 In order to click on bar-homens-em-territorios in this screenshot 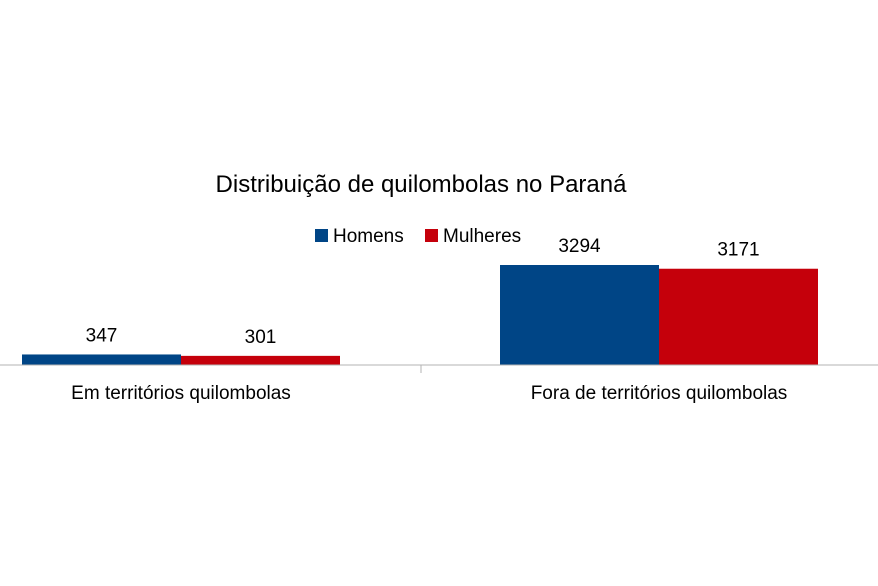, I will do `click(101, 359)`.